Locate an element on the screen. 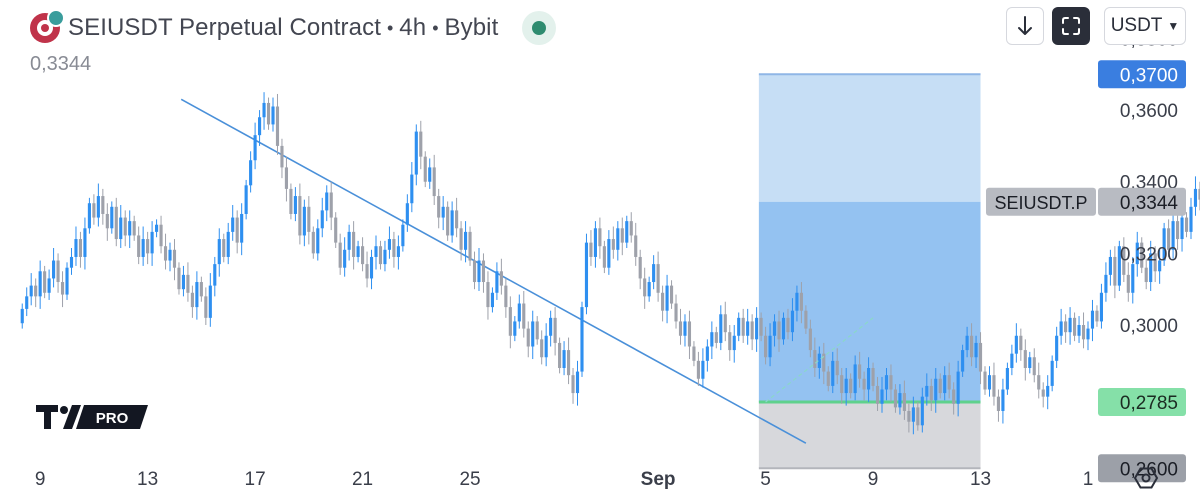  current-price-label: 0,3344 is located at coordinates (1149, 203).